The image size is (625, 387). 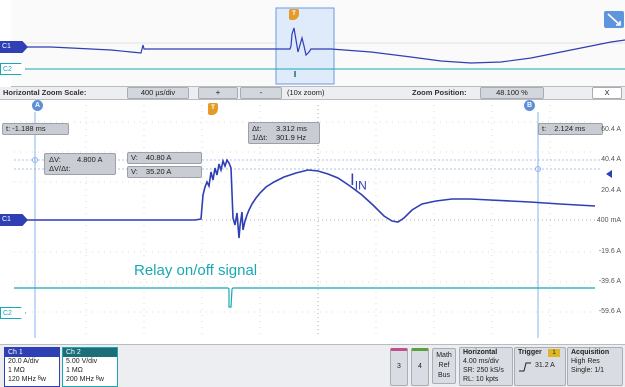 I want to click on math-label: Math, so click(x=444, y=355).